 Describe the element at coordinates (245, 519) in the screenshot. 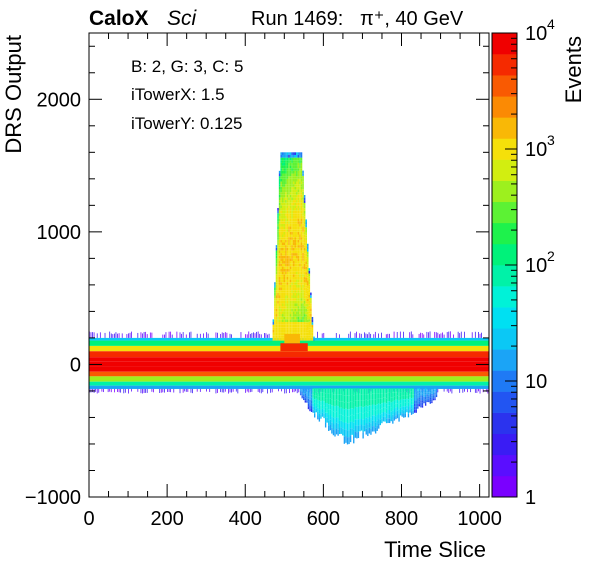

I see `x-tick-label: 400` at that location.